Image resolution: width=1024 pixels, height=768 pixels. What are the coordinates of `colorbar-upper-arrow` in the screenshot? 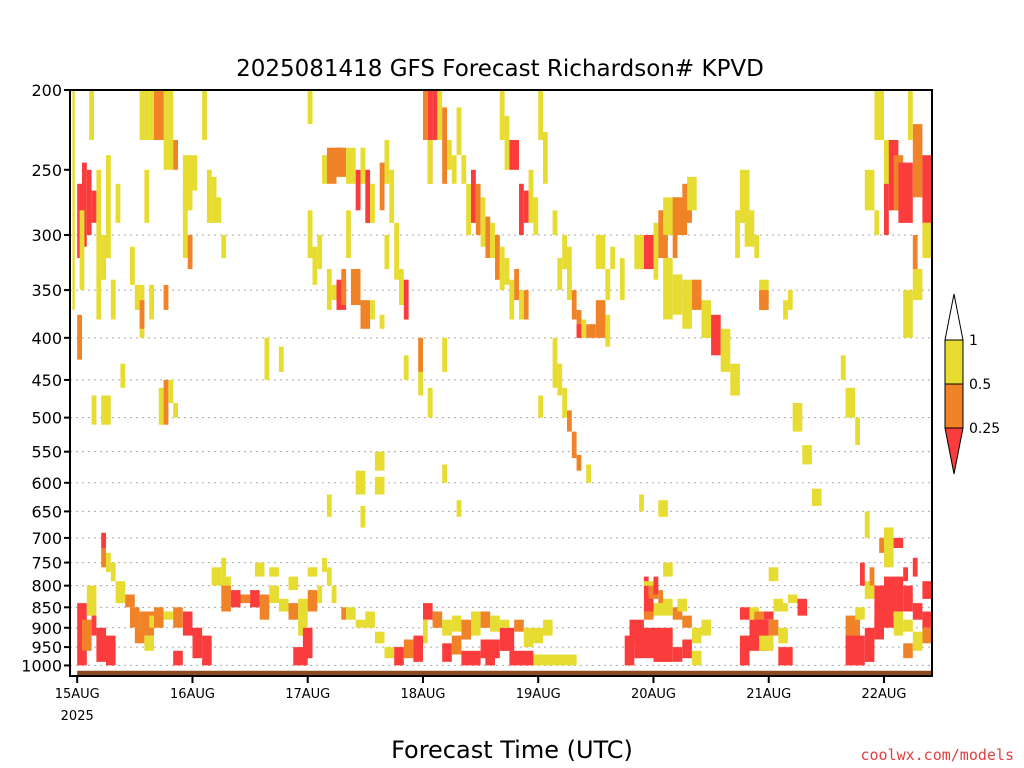 It's located at (954, 317).